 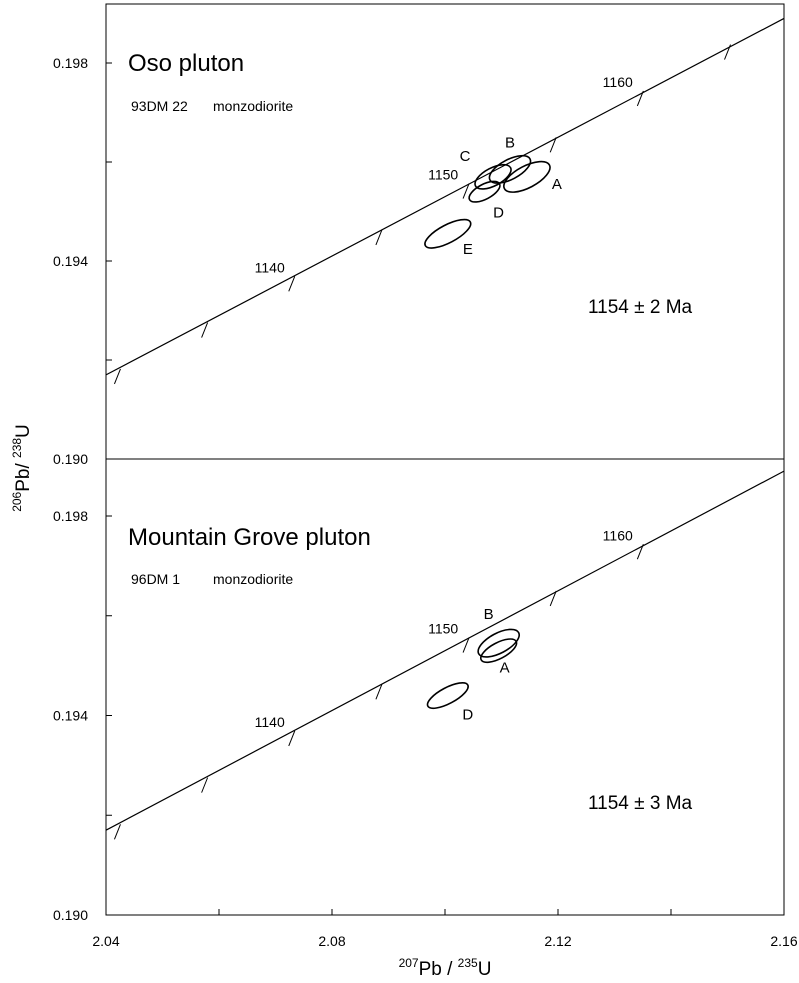 I want to click on y-label-mass-pb: 206, so click(x=17, y=501).